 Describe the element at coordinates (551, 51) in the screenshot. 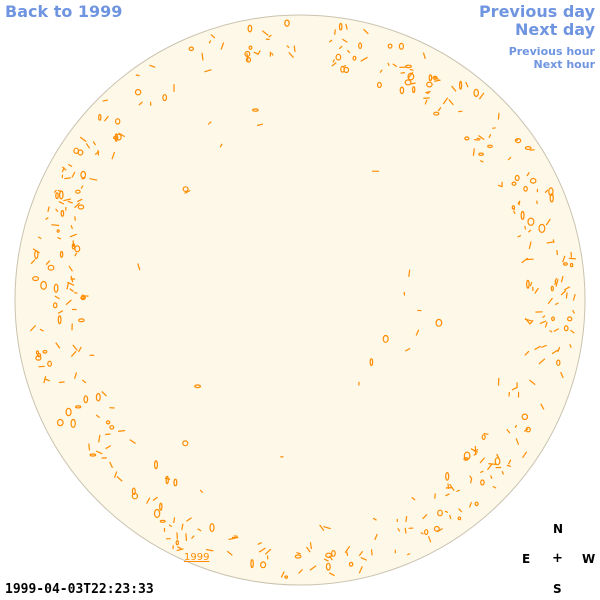

I see `previous-hour-link: Previous hour` at that location.